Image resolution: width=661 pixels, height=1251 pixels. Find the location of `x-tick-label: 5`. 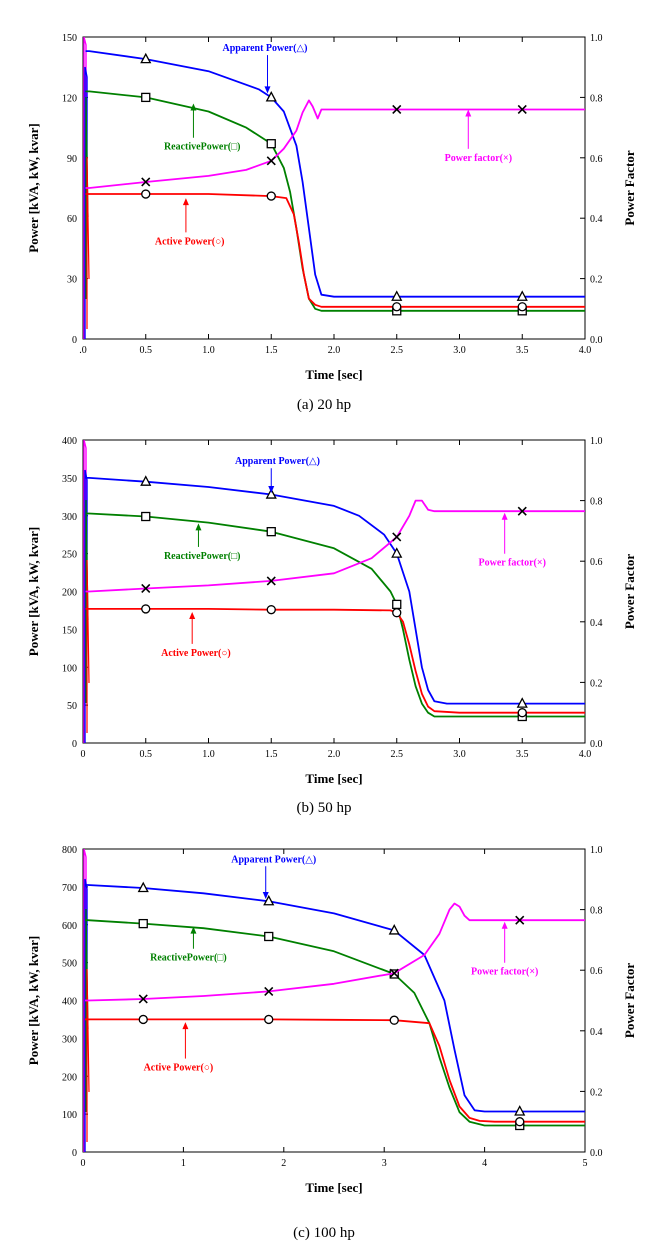

x-tick-label: 5 is located at coordinates (585, 1163).